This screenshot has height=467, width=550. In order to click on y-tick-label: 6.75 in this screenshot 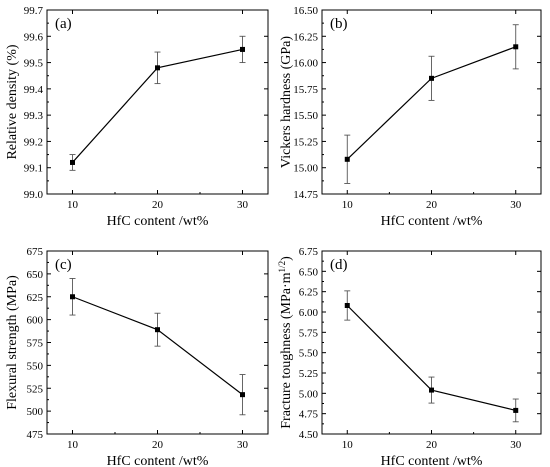, I will do `click(309, 252)`.